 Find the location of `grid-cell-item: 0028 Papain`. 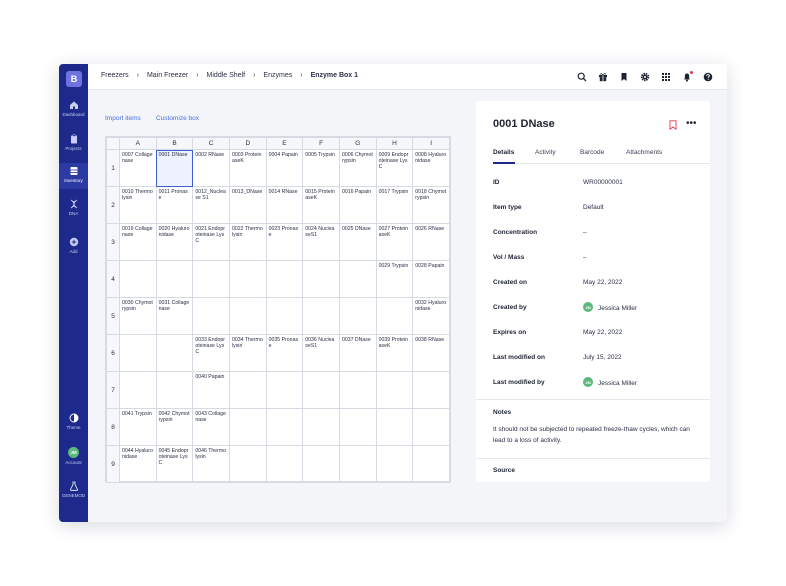

grid-cell-item: 0028 Papain is located at coordinates (431, 279).